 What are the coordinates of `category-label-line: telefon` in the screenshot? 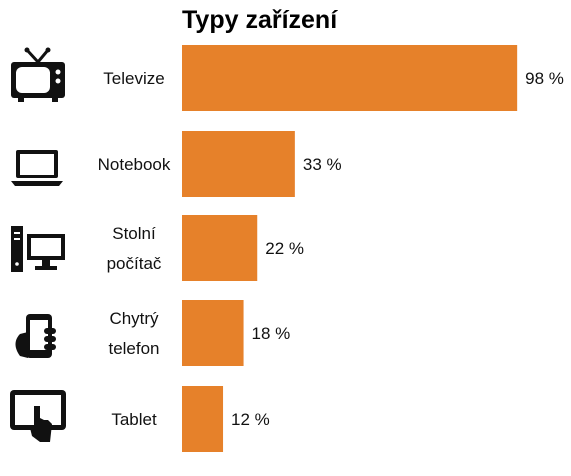 It's located at (133, 348).